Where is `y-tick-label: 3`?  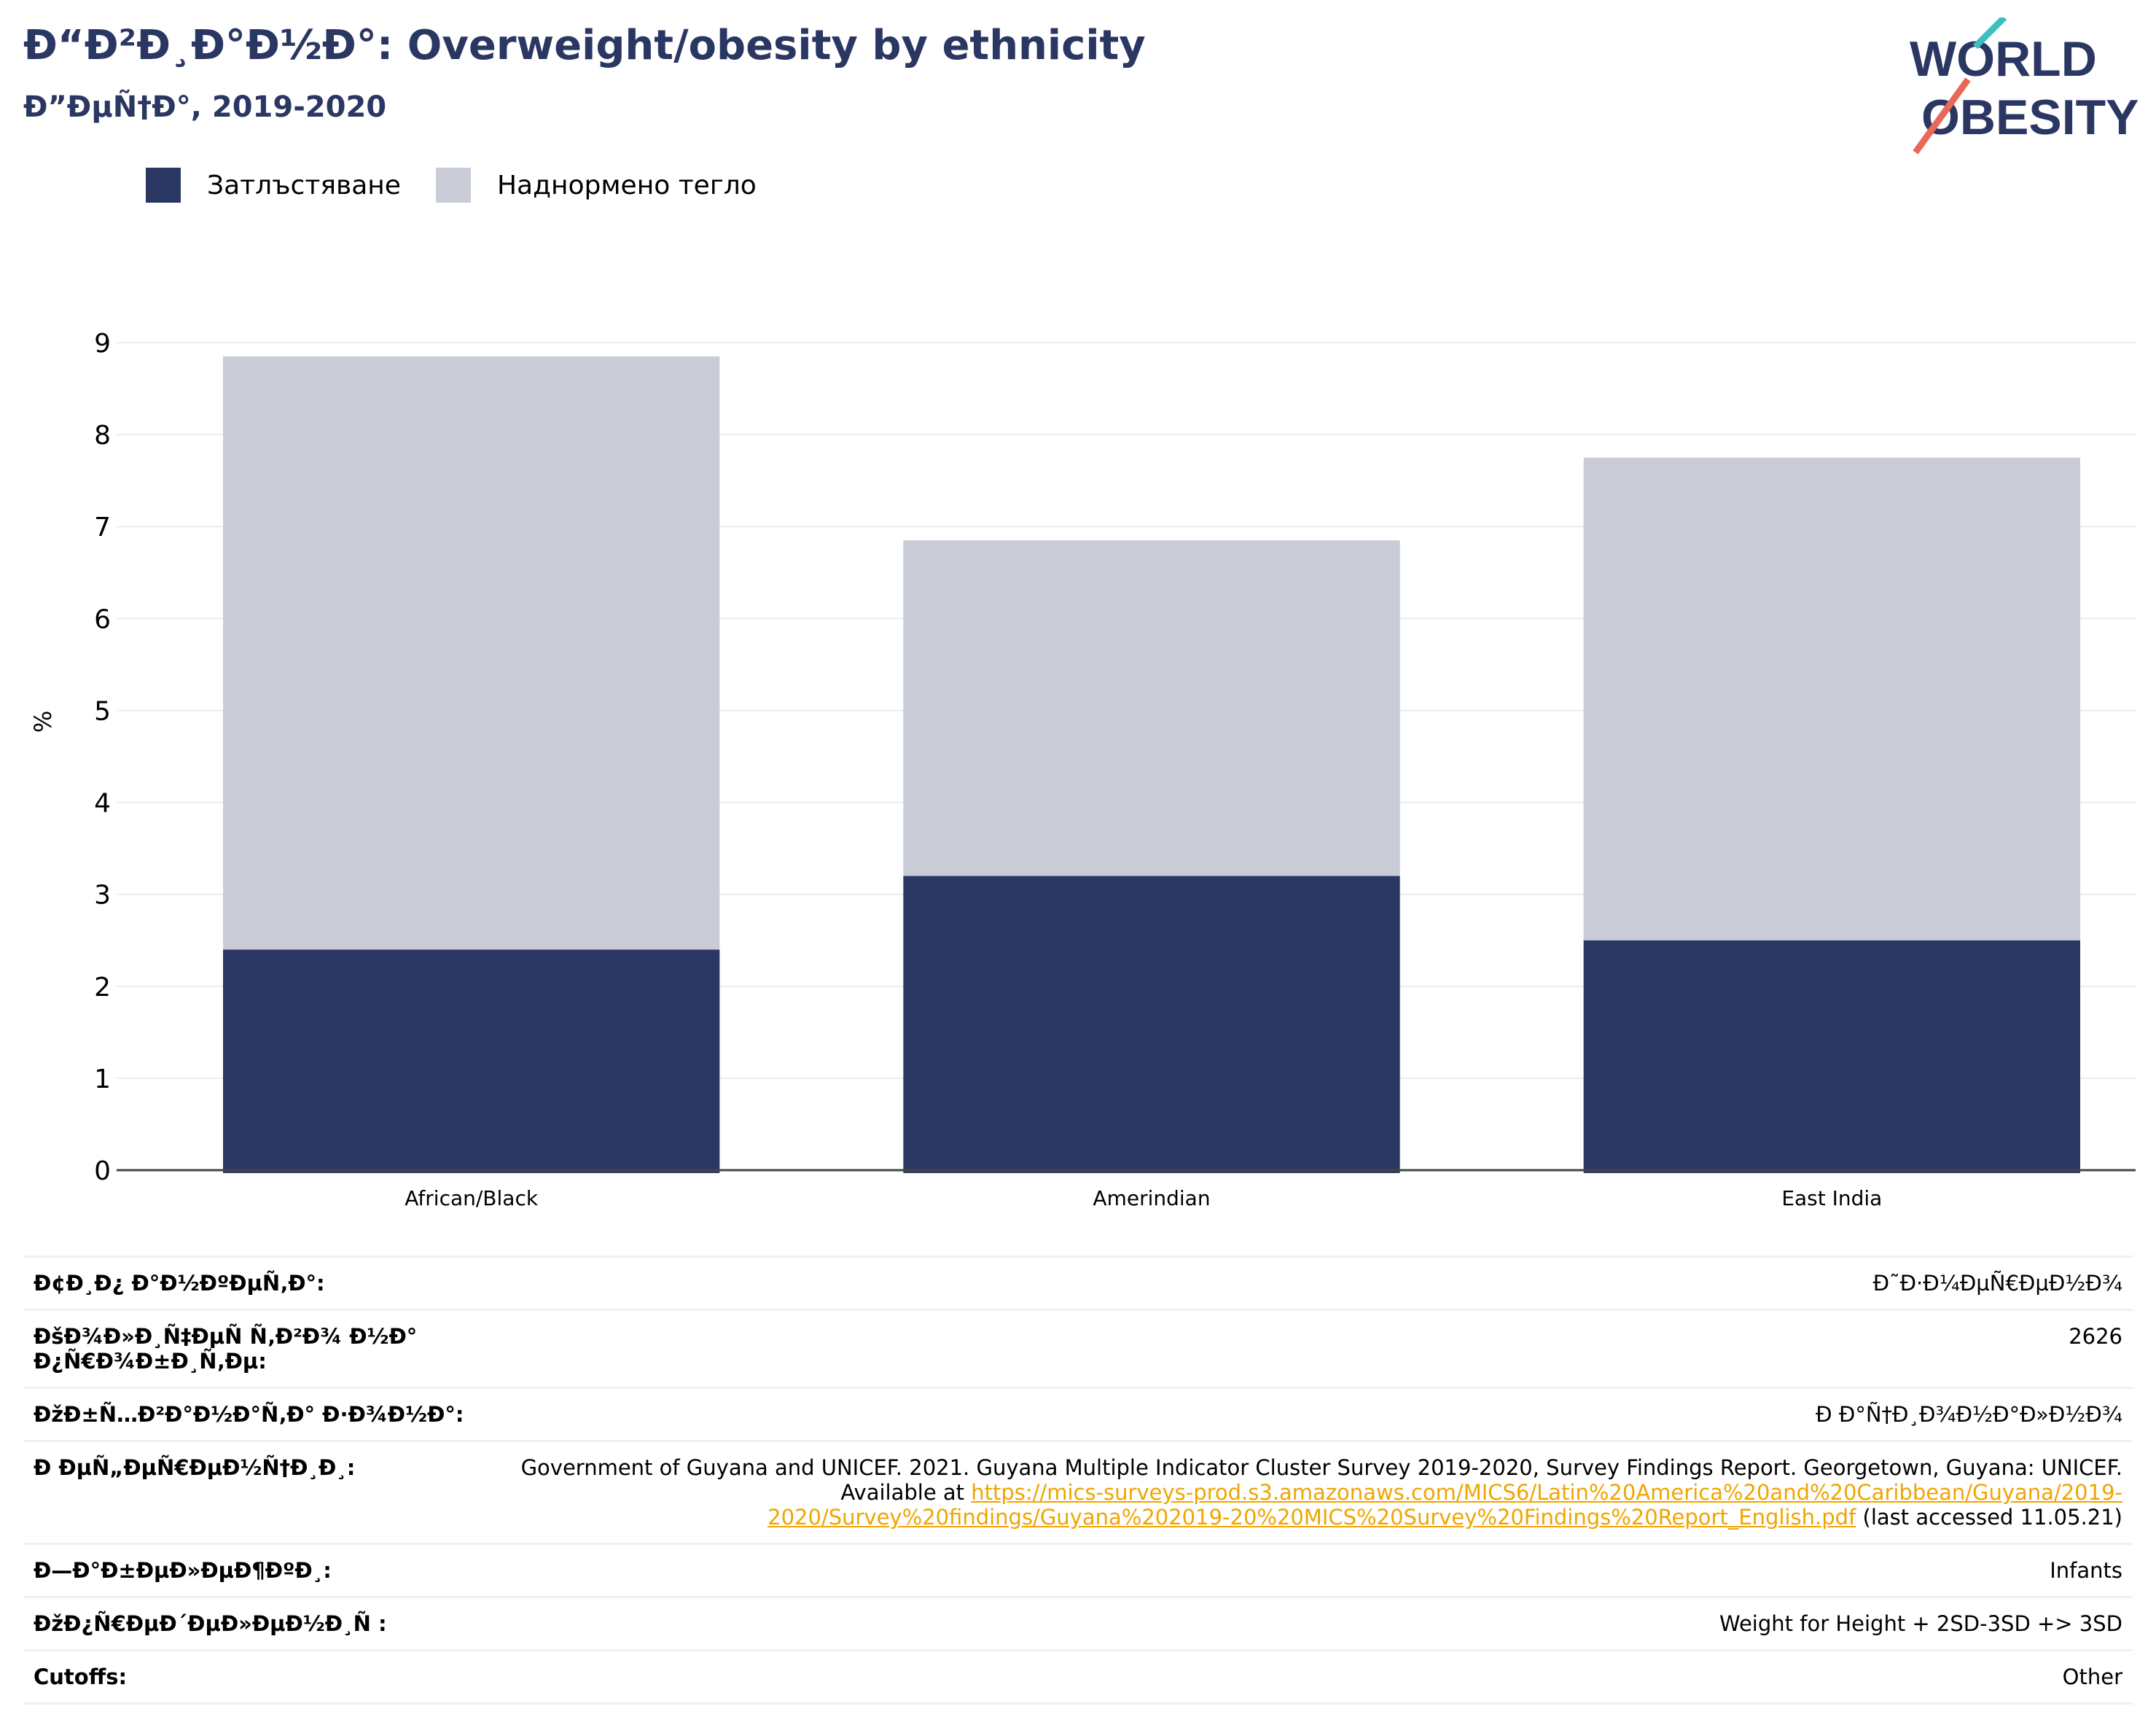
y-tick-label: 3 is located at coordinates (102, 896).